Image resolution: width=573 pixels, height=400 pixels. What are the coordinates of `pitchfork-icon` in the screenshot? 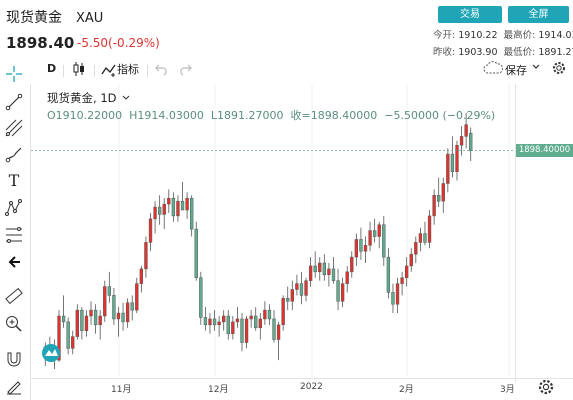 It's located at (14, 128).